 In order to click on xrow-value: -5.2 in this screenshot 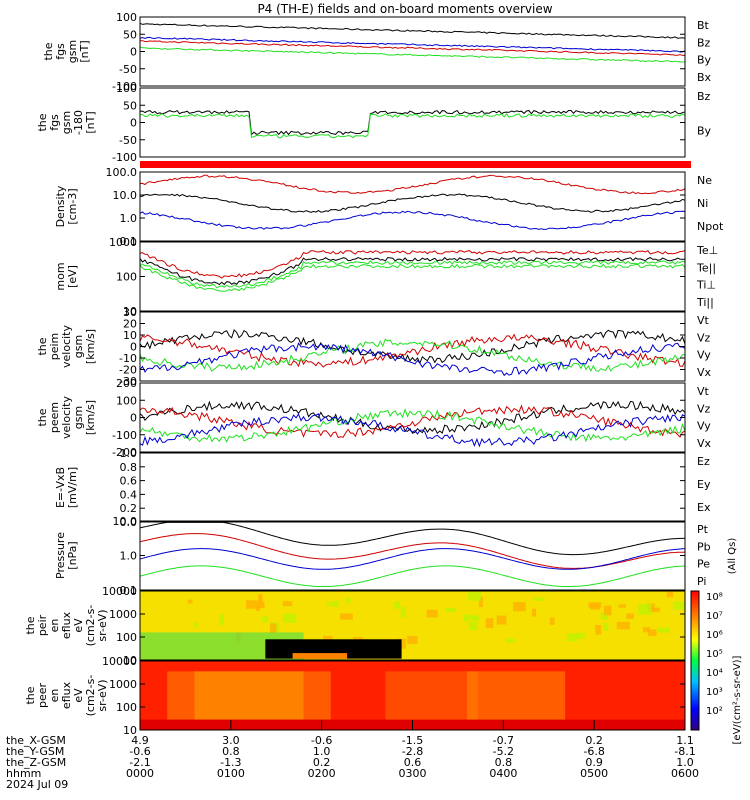, I will do `click(503, 751)`.